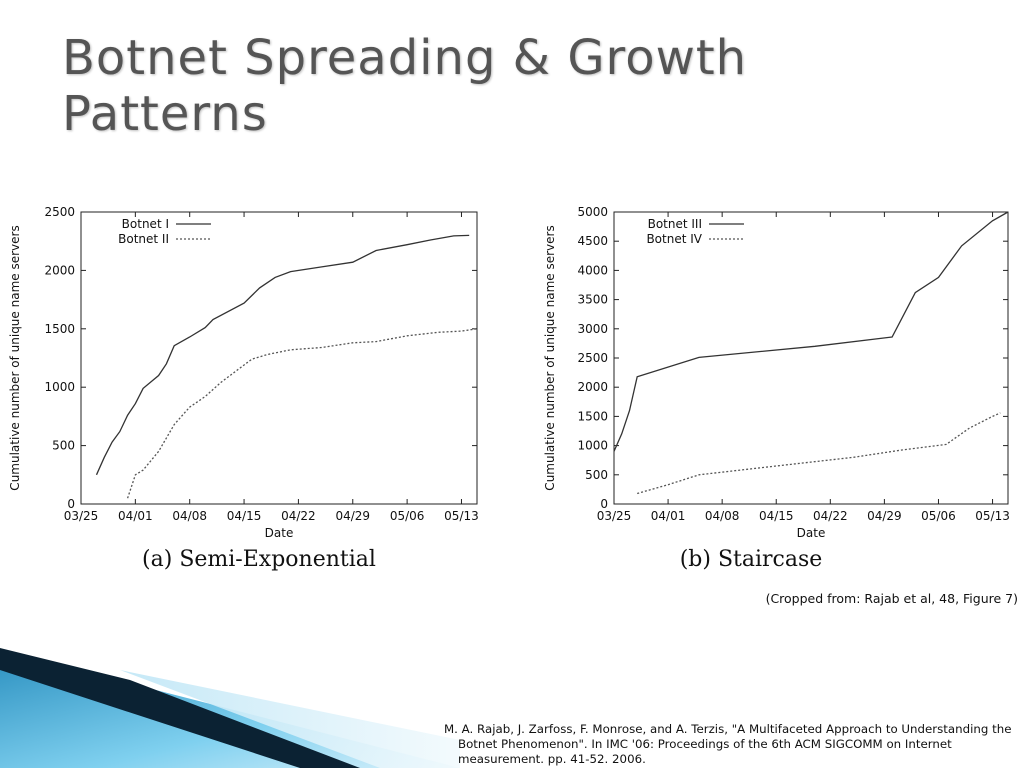  What do you see at coordinates (592, 300) in the screenshot?
I see `y-tick-label: 3500` at bounding box center [592, 300].